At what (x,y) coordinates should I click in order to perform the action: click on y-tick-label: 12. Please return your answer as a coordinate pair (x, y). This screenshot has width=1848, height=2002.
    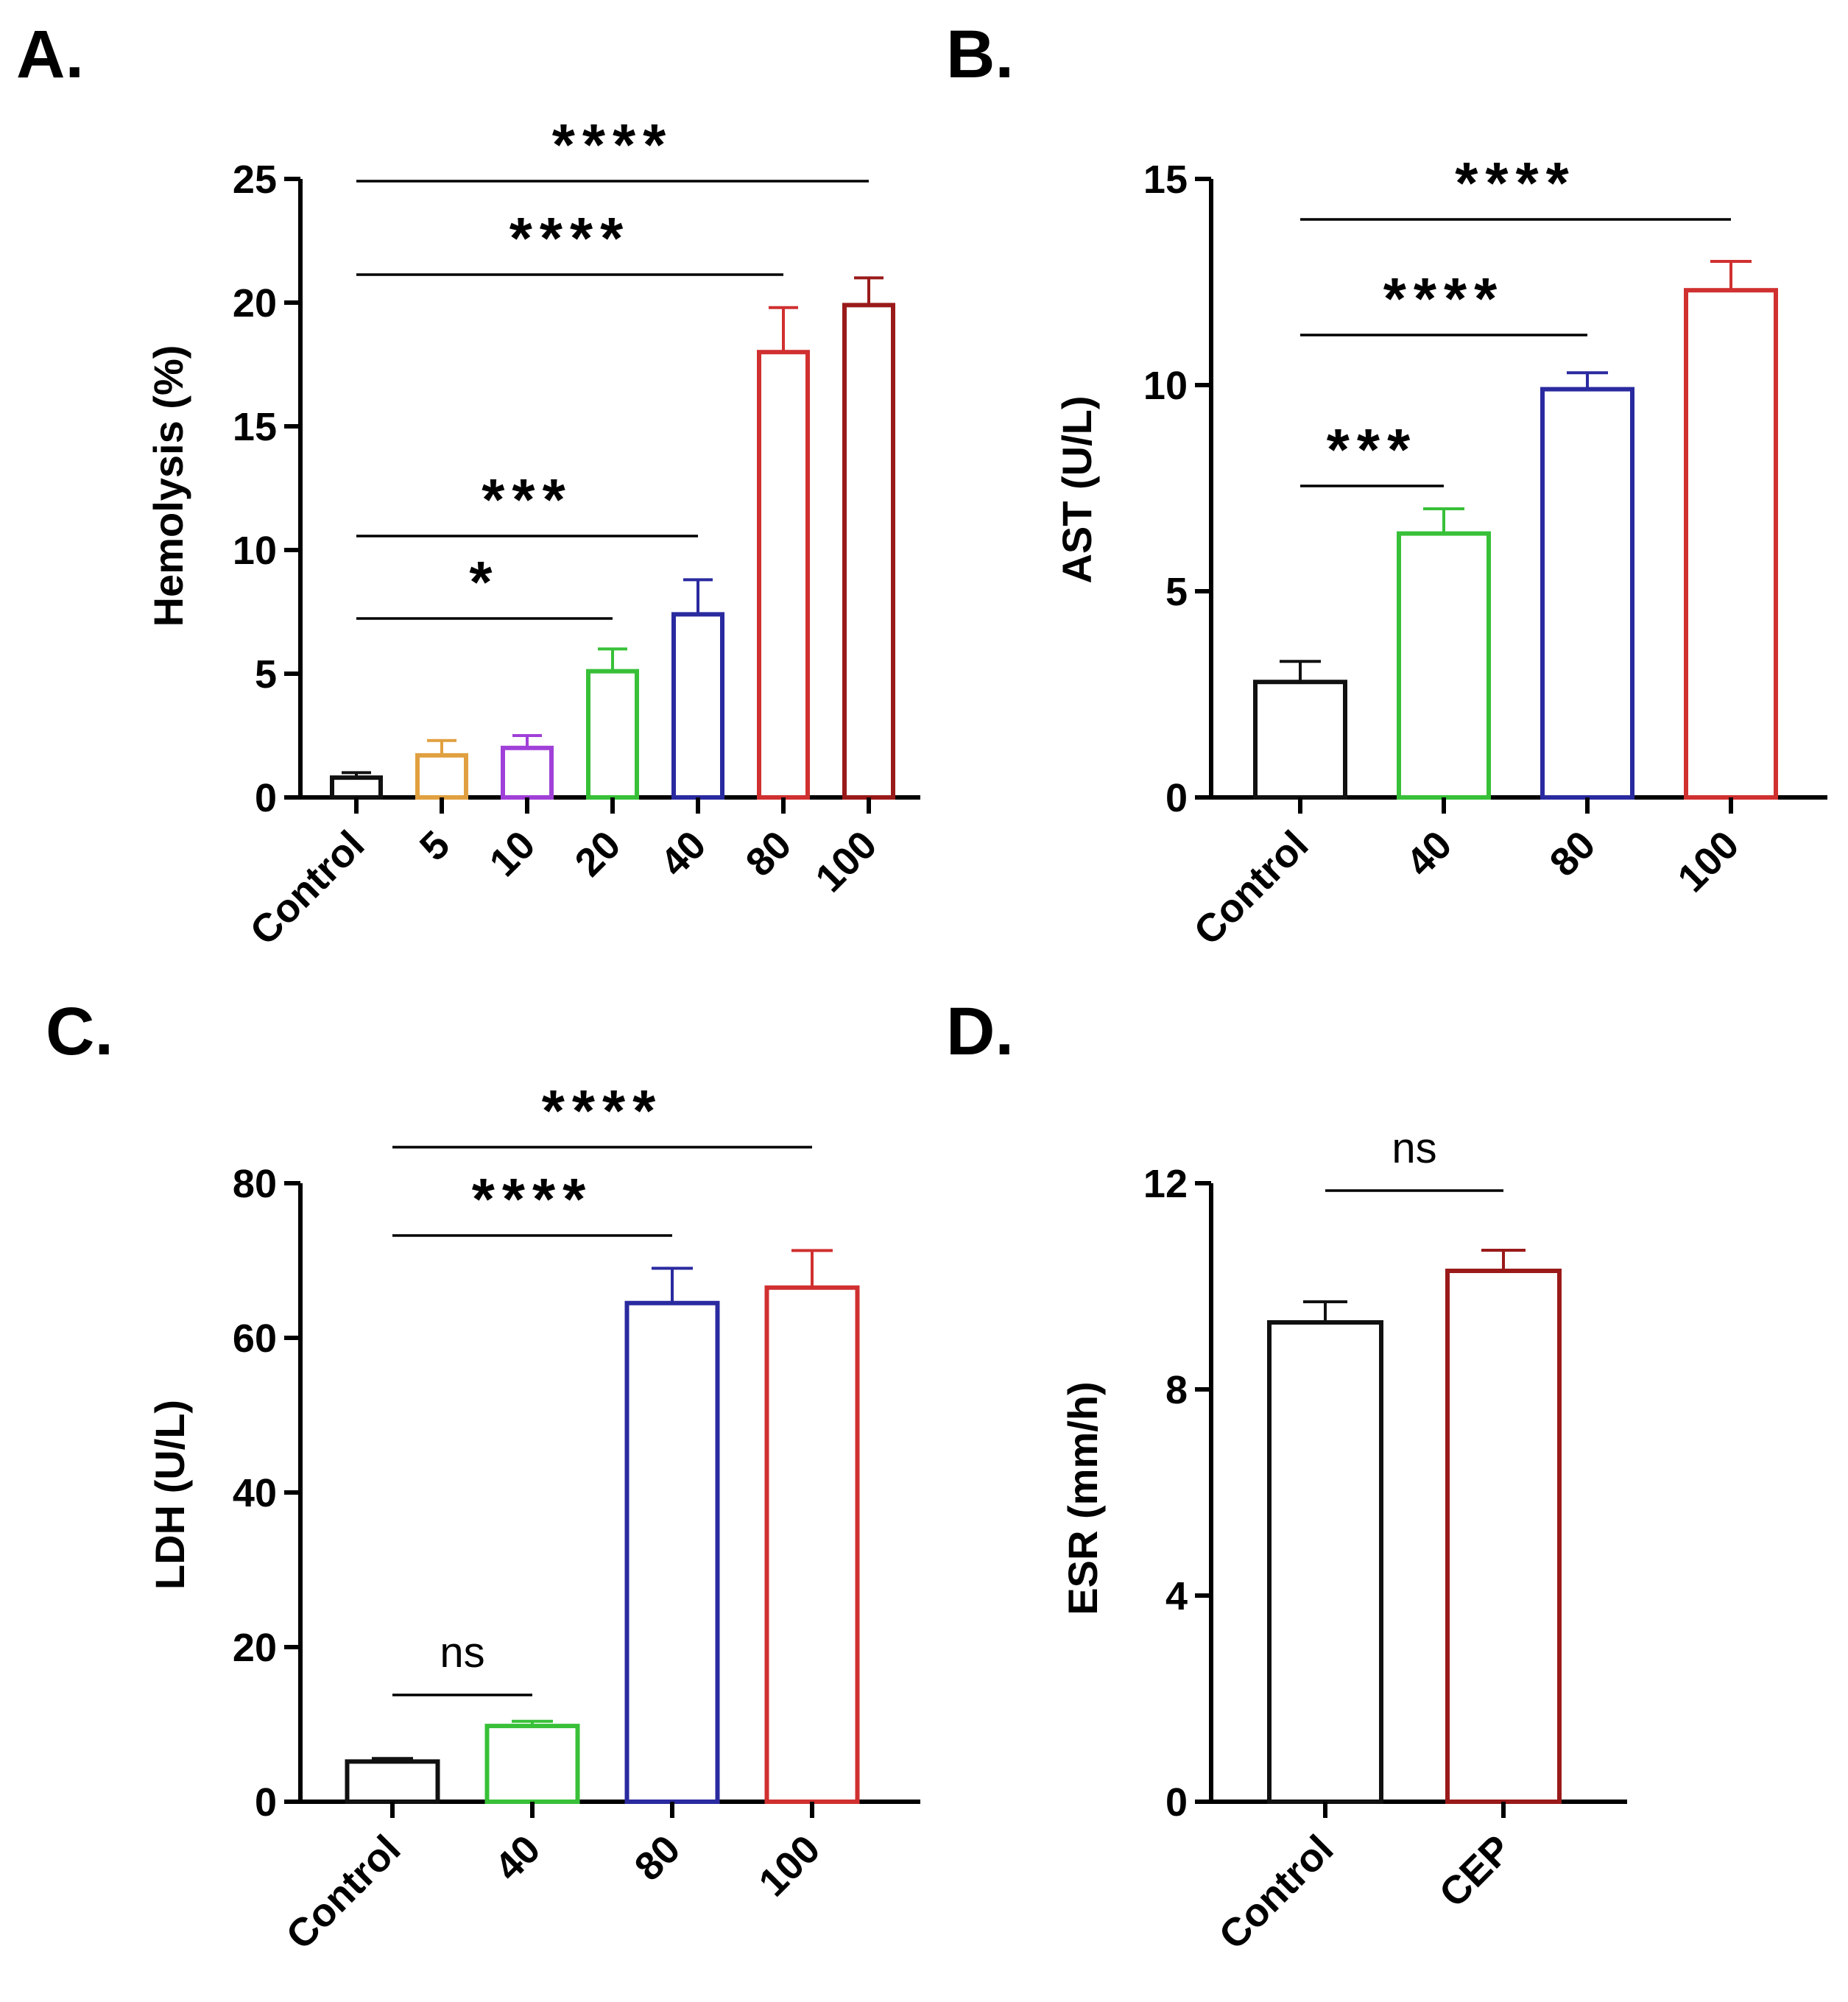
    Looking at the image, I should click on (1165, 1184).